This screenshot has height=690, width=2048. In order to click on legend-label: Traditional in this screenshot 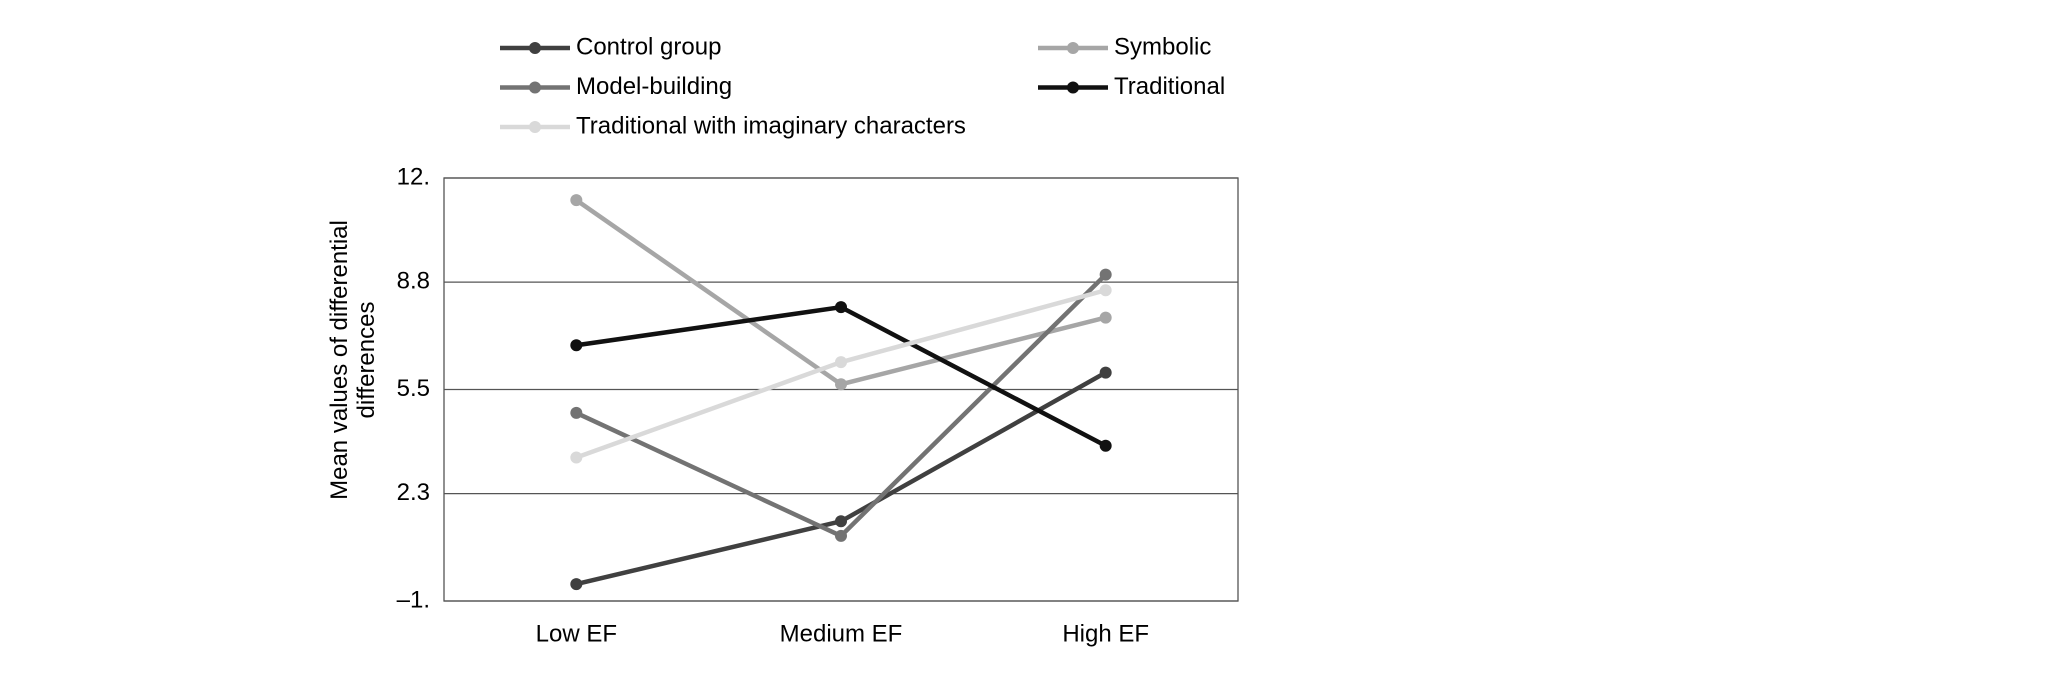, I will do `click(1169, 86)`.